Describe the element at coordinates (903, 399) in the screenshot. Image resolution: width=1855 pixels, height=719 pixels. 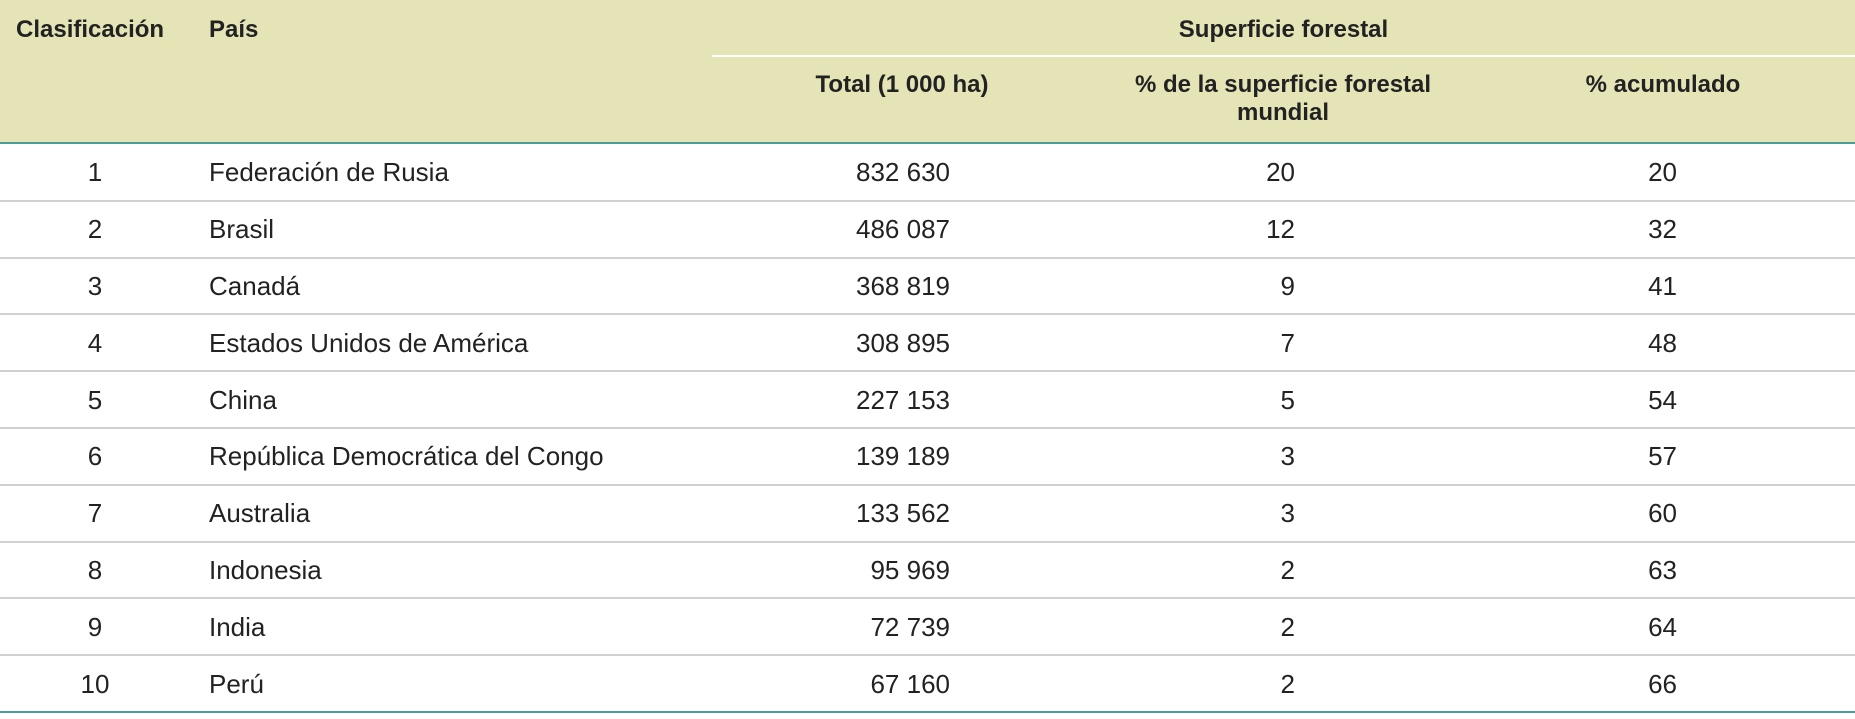
I see `cell-total: 227 153` at that location.